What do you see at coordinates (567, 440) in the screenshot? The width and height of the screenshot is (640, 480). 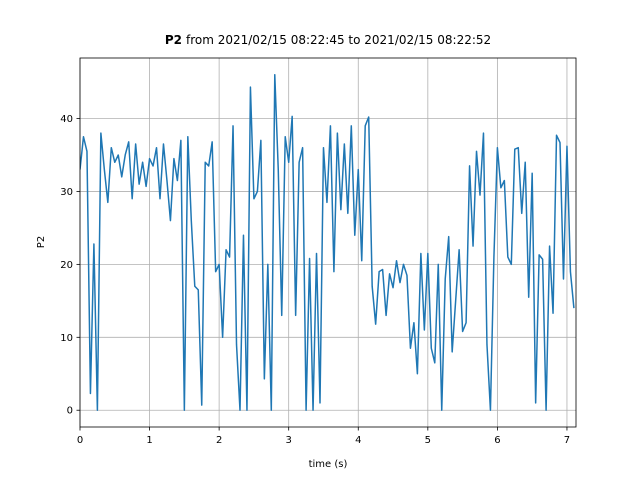 I see `x-tick-label: 7` at bounding box center [567, 440].